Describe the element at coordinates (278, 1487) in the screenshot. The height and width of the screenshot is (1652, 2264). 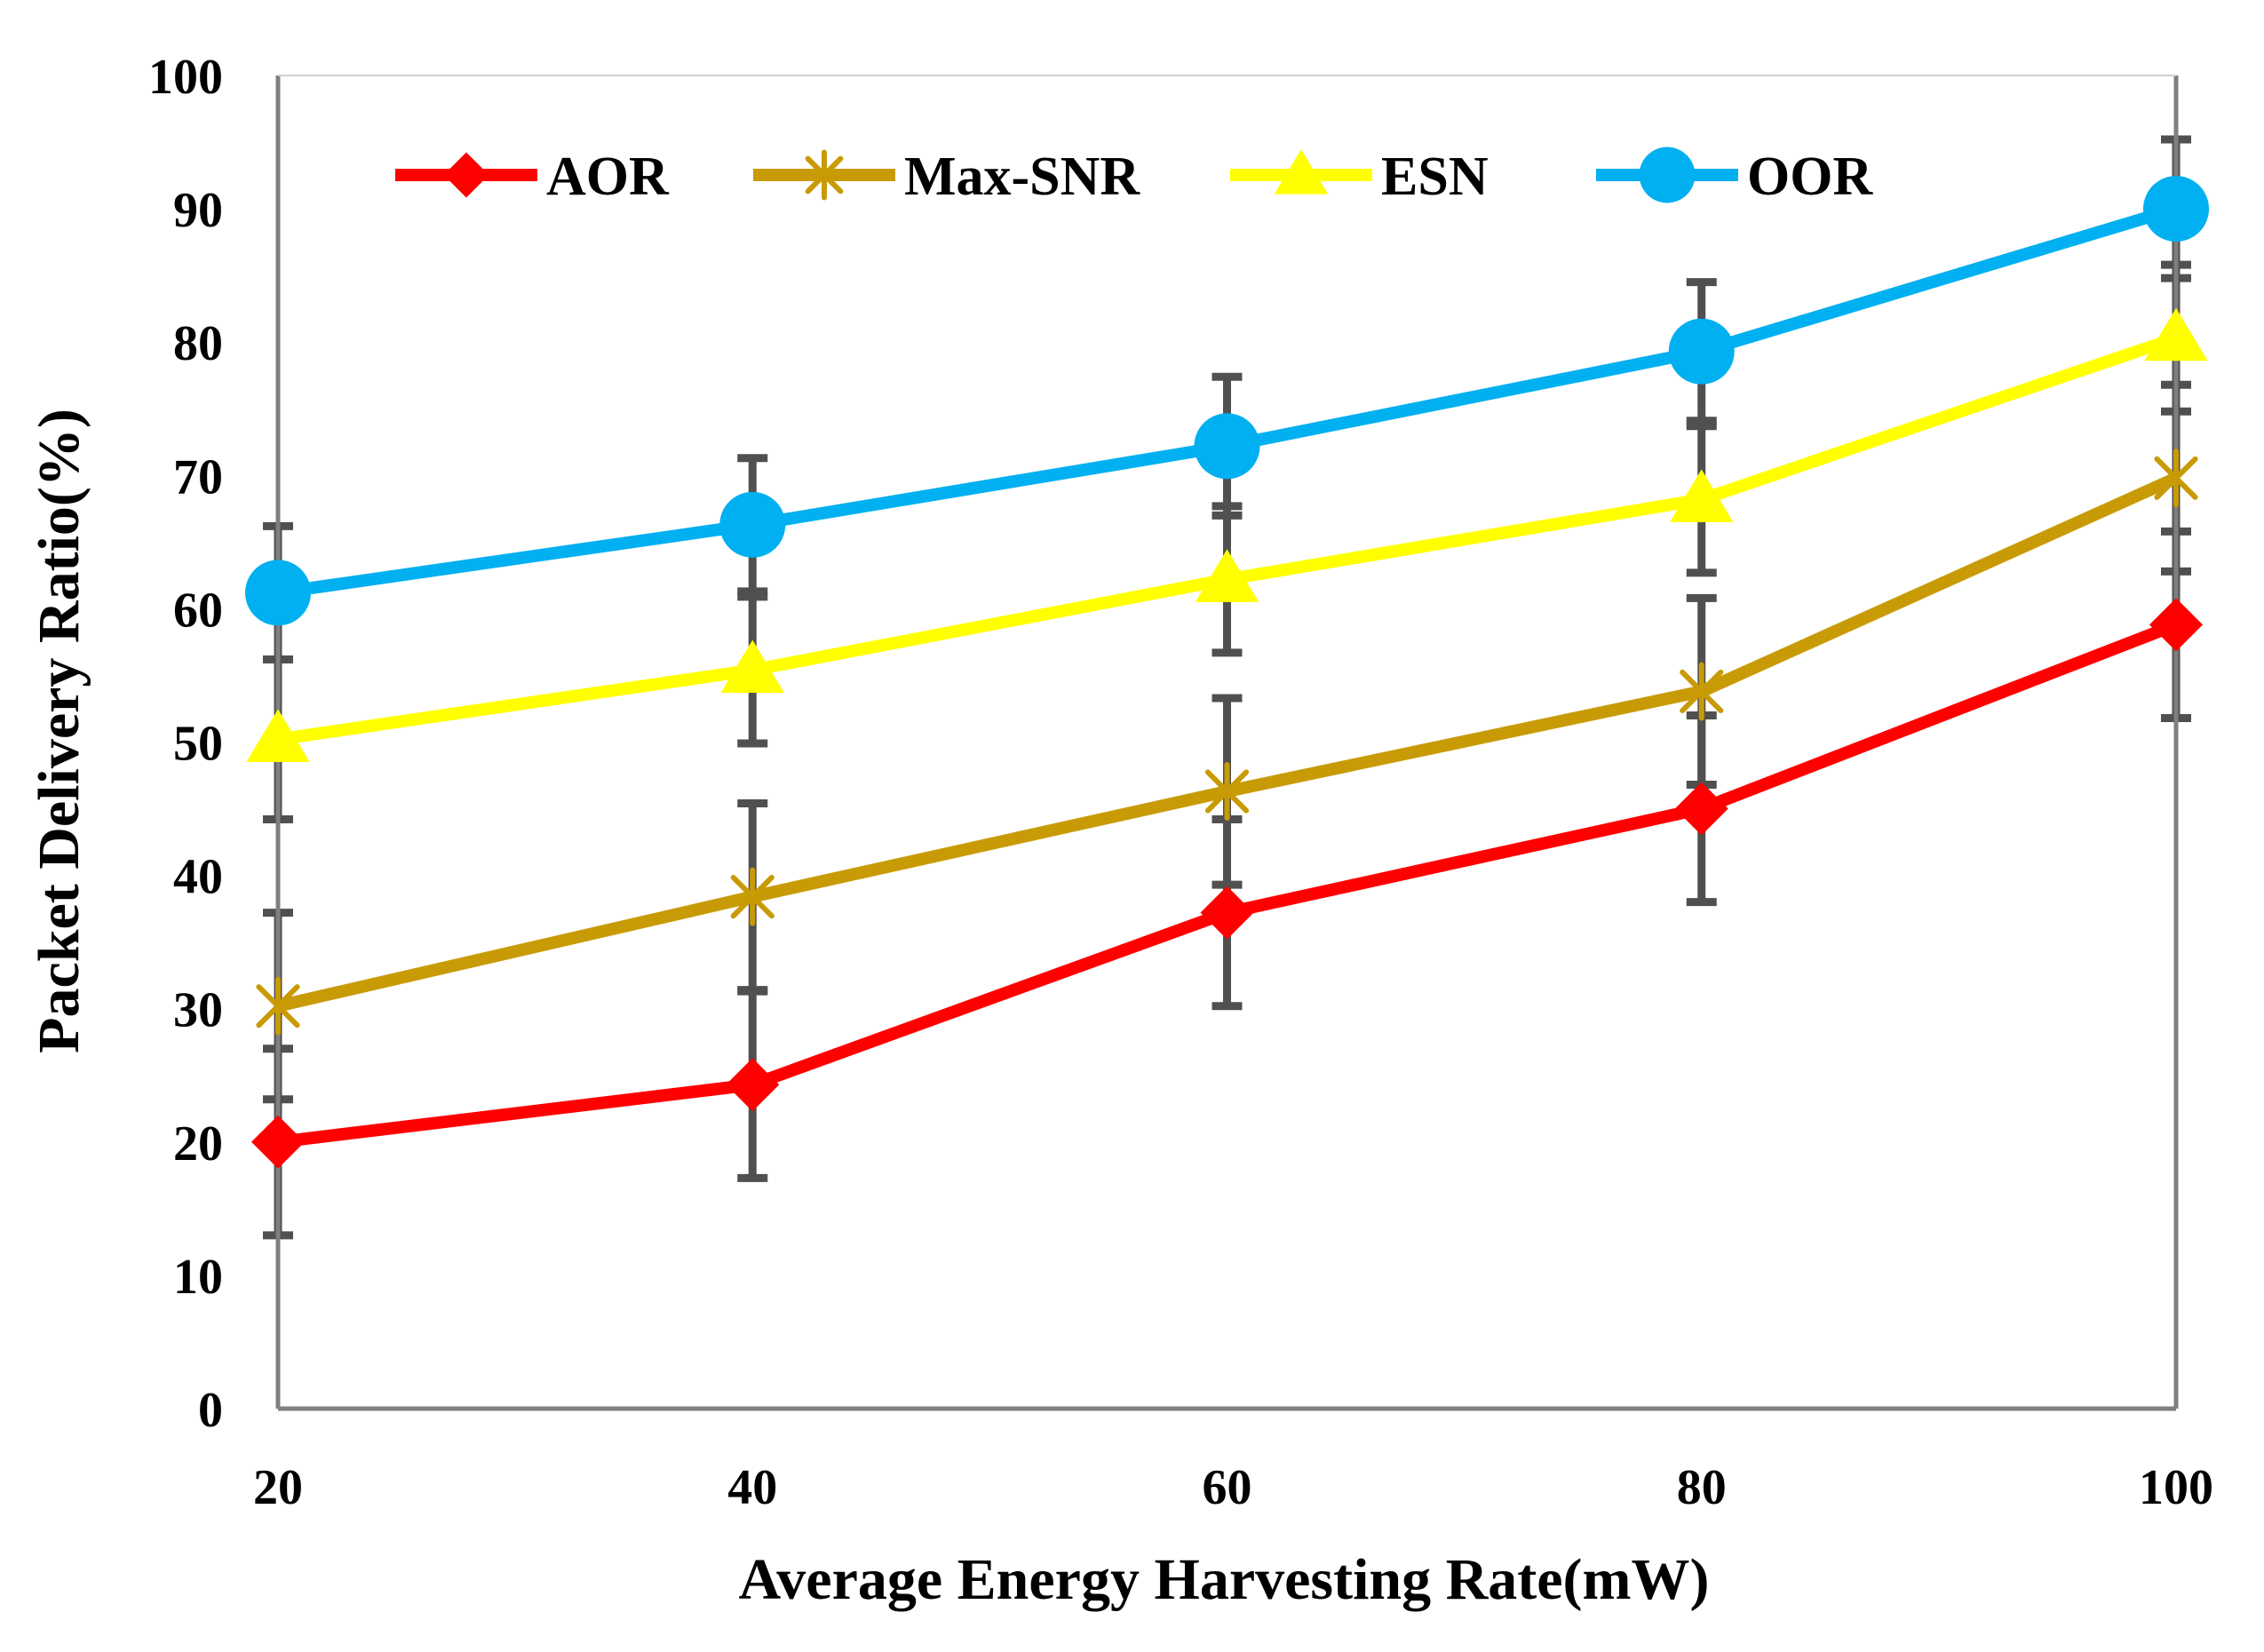
I see `x-tick-label: 20` at that location.